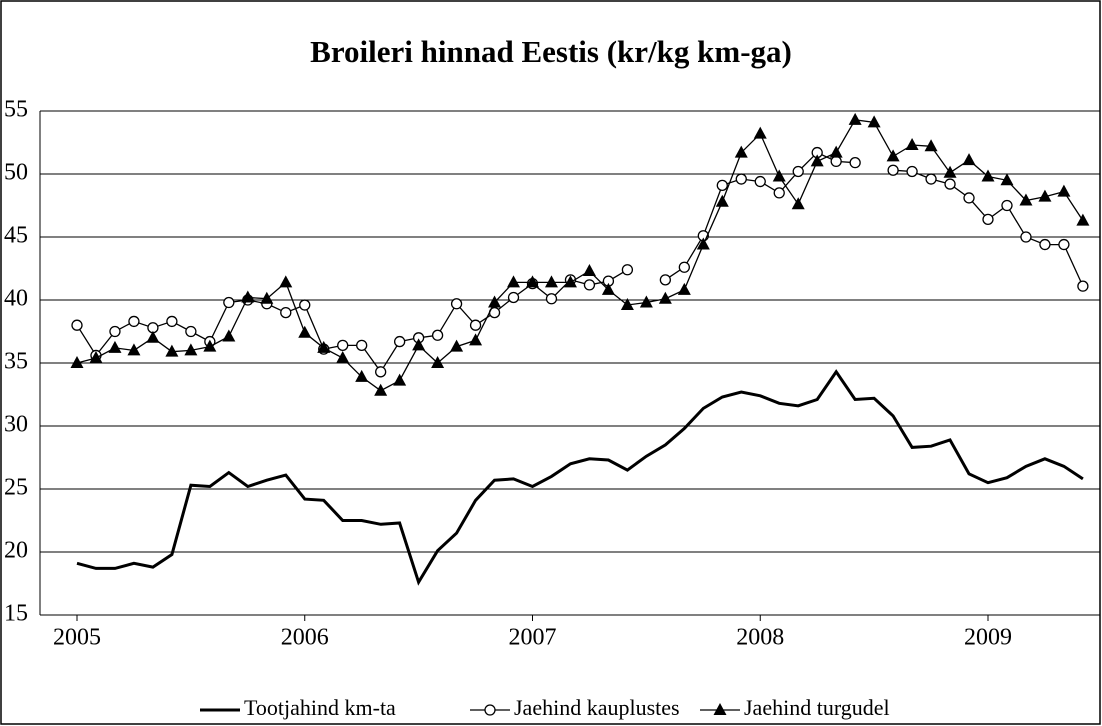 Image resolution: width=1102 pixels, height=726 pixels. Describe the element at coordinates (16, 236) in the screenshot. I see `y-tick-label: 45` at that location.